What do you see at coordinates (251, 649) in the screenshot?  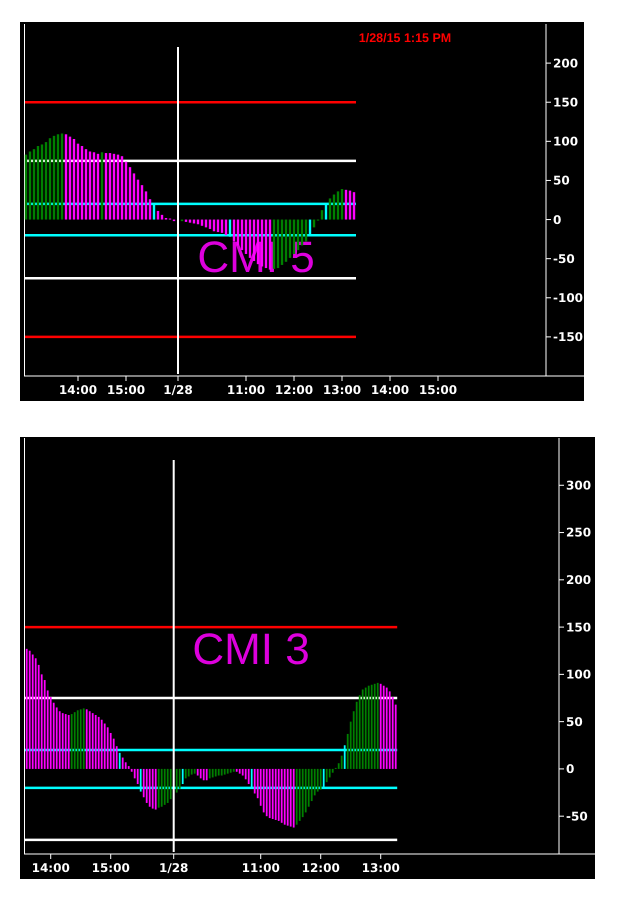 I see `text: CMI 3` at bounding box center [251, 649].